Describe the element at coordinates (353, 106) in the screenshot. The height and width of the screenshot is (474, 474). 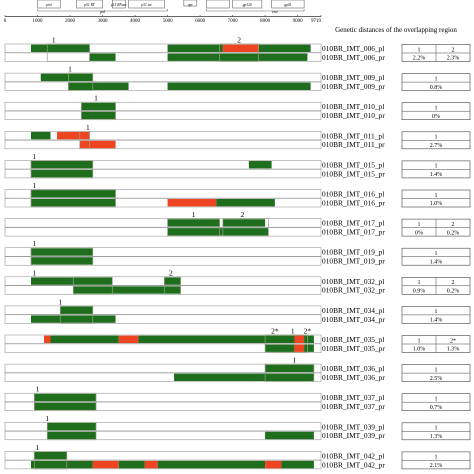
I see `pl-name: 010BR_IMT_010_pl` at that location.